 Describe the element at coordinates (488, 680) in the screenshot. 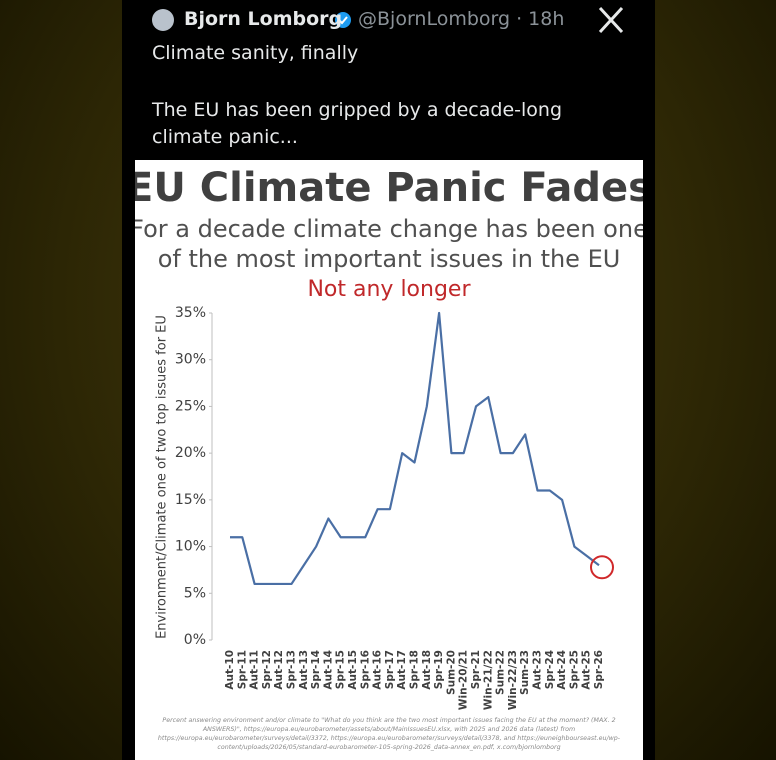

I see `x-tick-label: Win-21/22` at that location.